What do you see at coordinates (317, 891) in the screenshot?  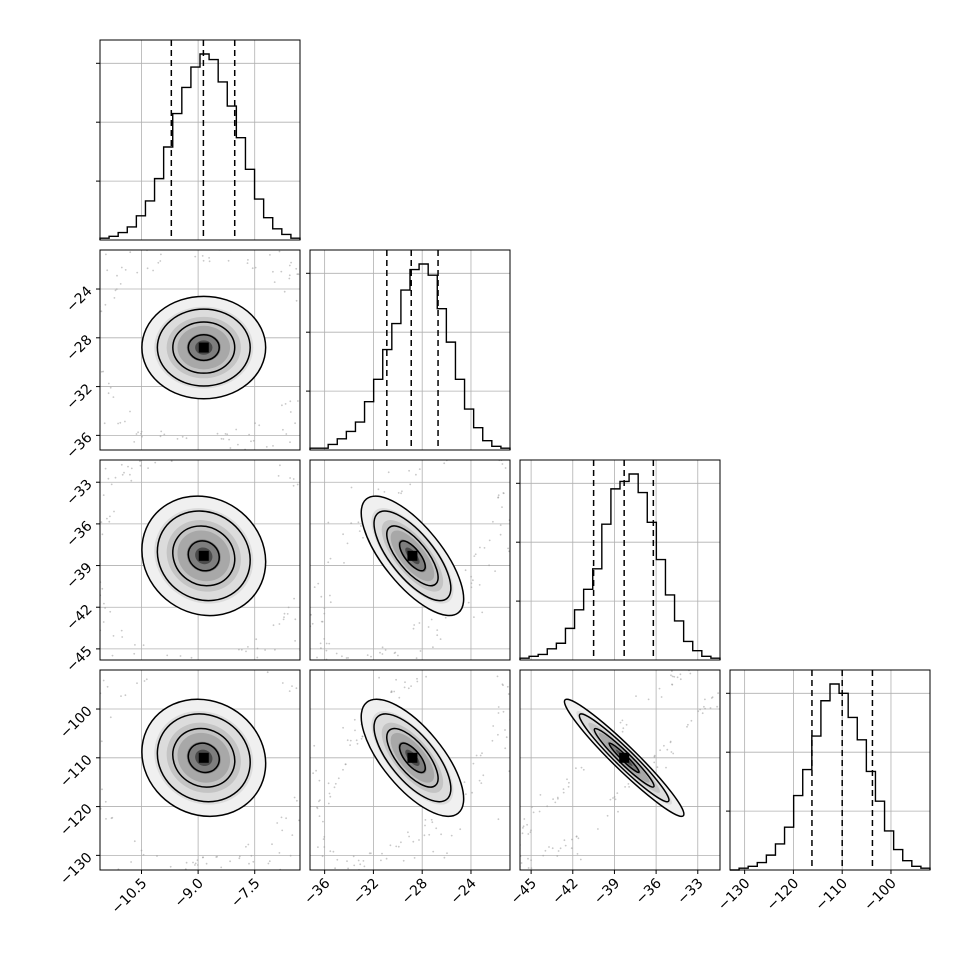 I see `x-tick-label: −36` at bounding box center [317, 891].